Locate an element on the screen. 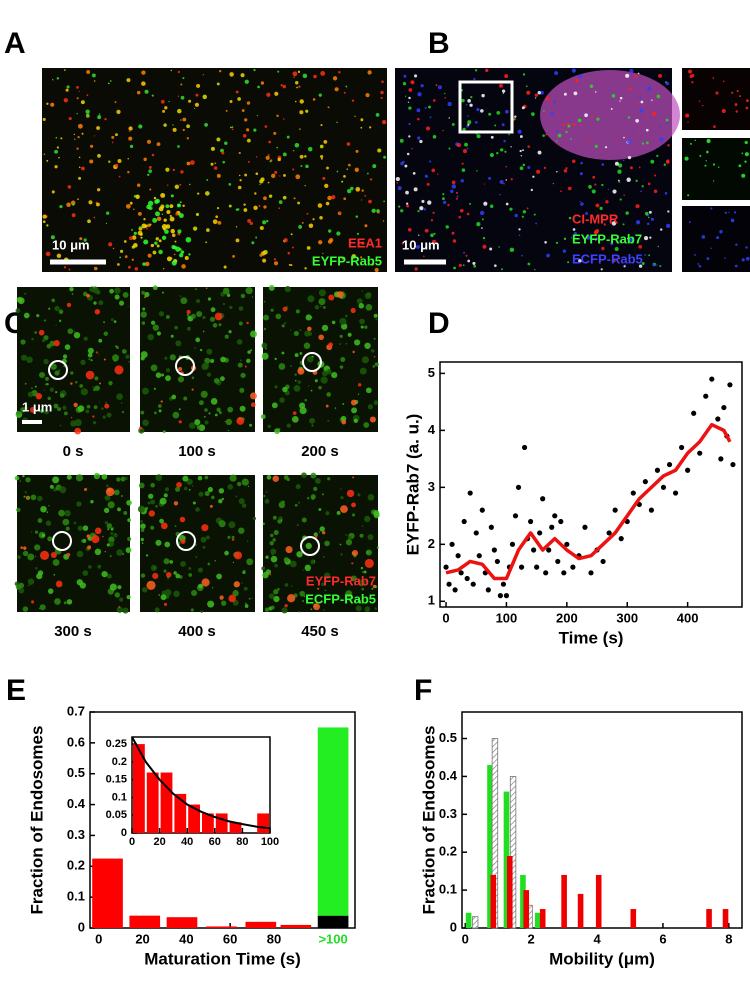 This screenshot has height=993, width=750. y-tick-label: 0.6 is located at coordinates (76, 741).